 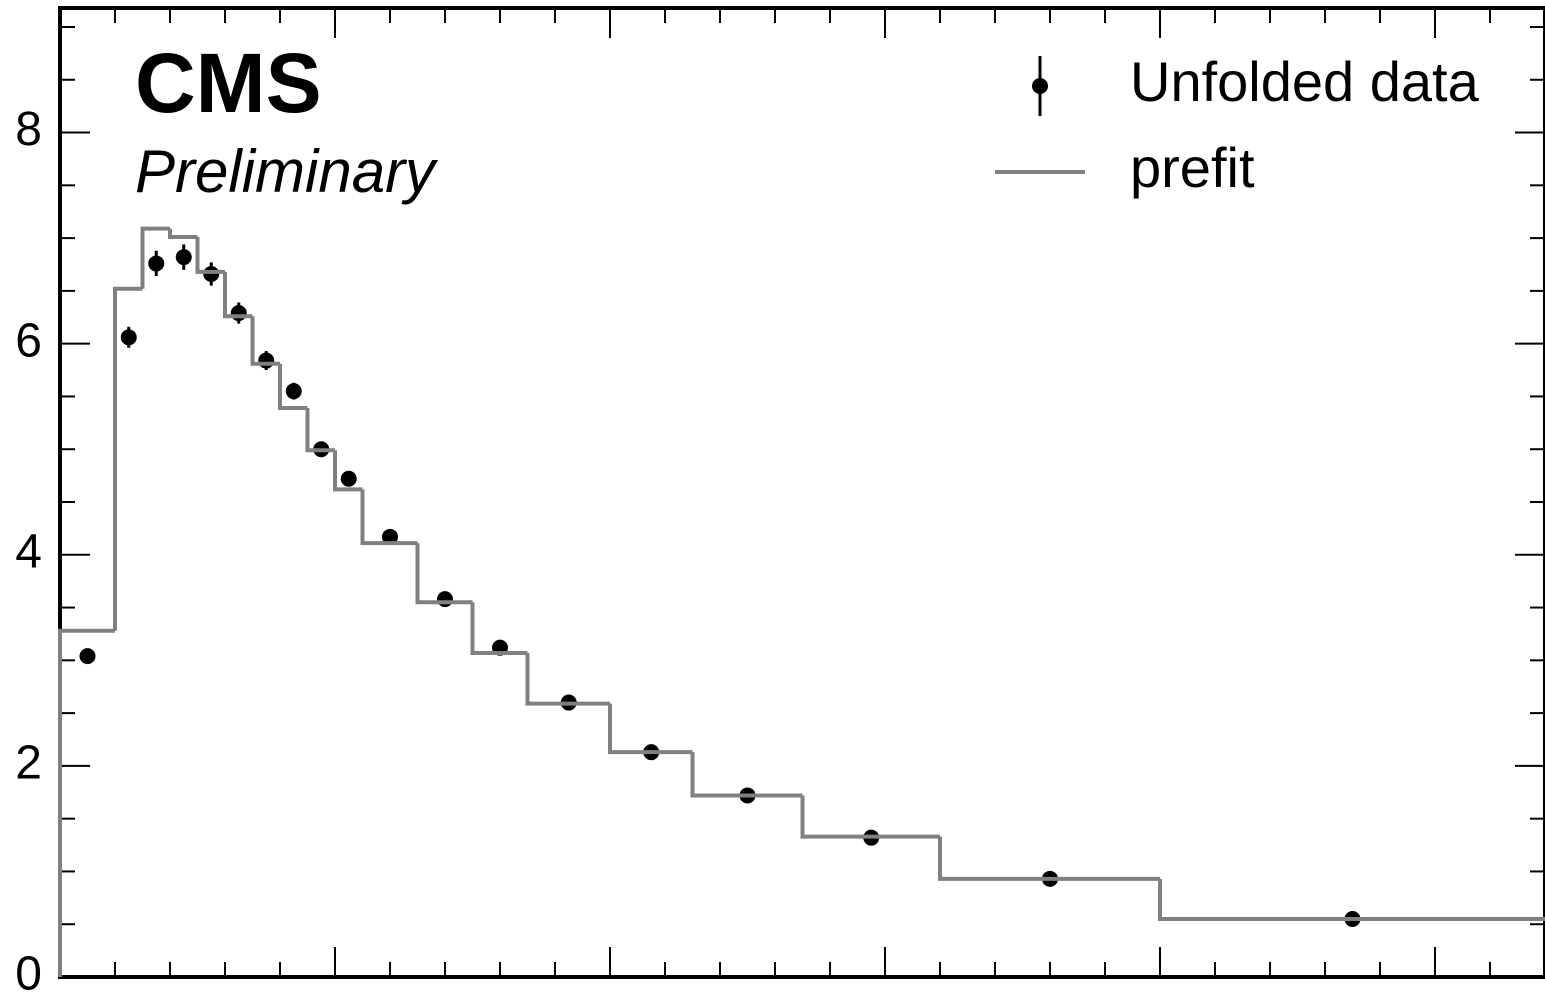 I want to click on y-tick-label: 2, so click(x=28, y=763).